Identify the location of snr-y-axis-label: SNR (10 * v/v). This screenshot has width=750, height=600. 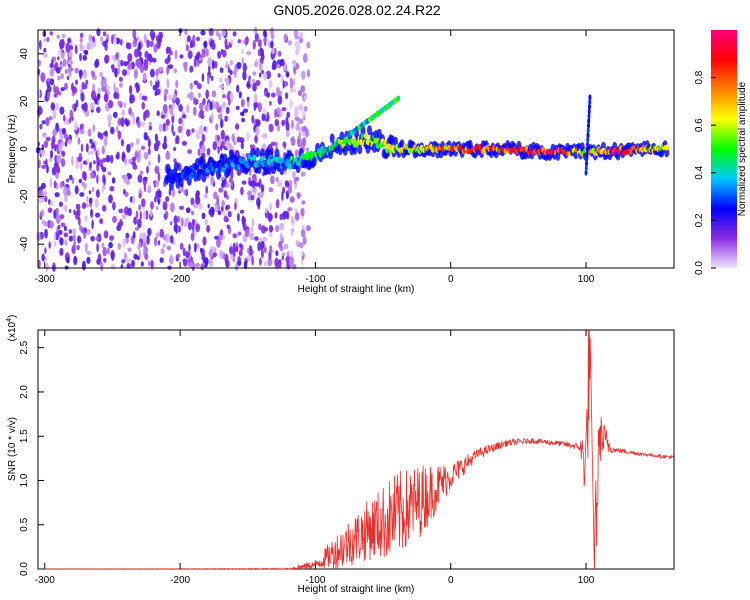
(12, 449).